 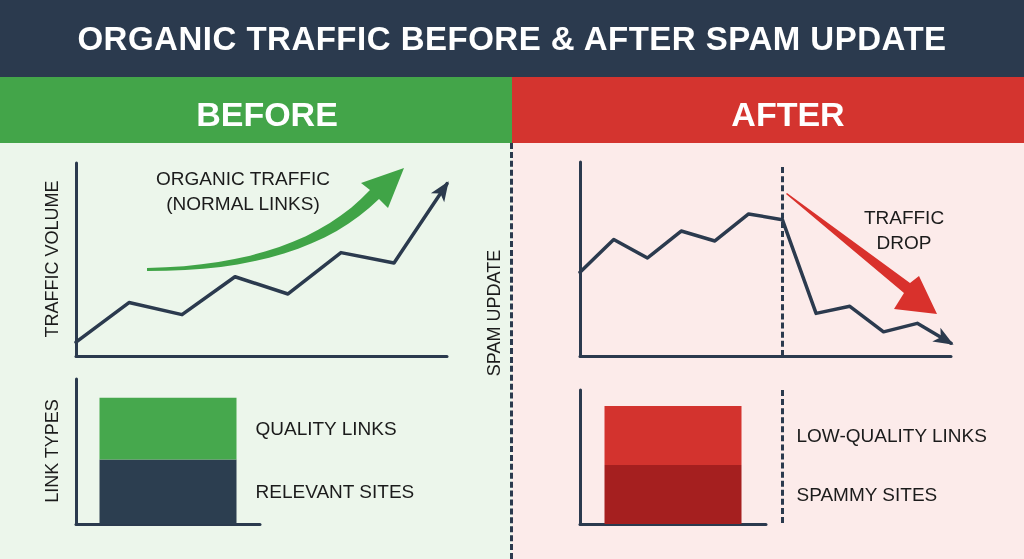 What do you see at coordinates (267, 114) in the screenshot?
I see `chart-title: BEFORE` at bounding box center [267, 114].